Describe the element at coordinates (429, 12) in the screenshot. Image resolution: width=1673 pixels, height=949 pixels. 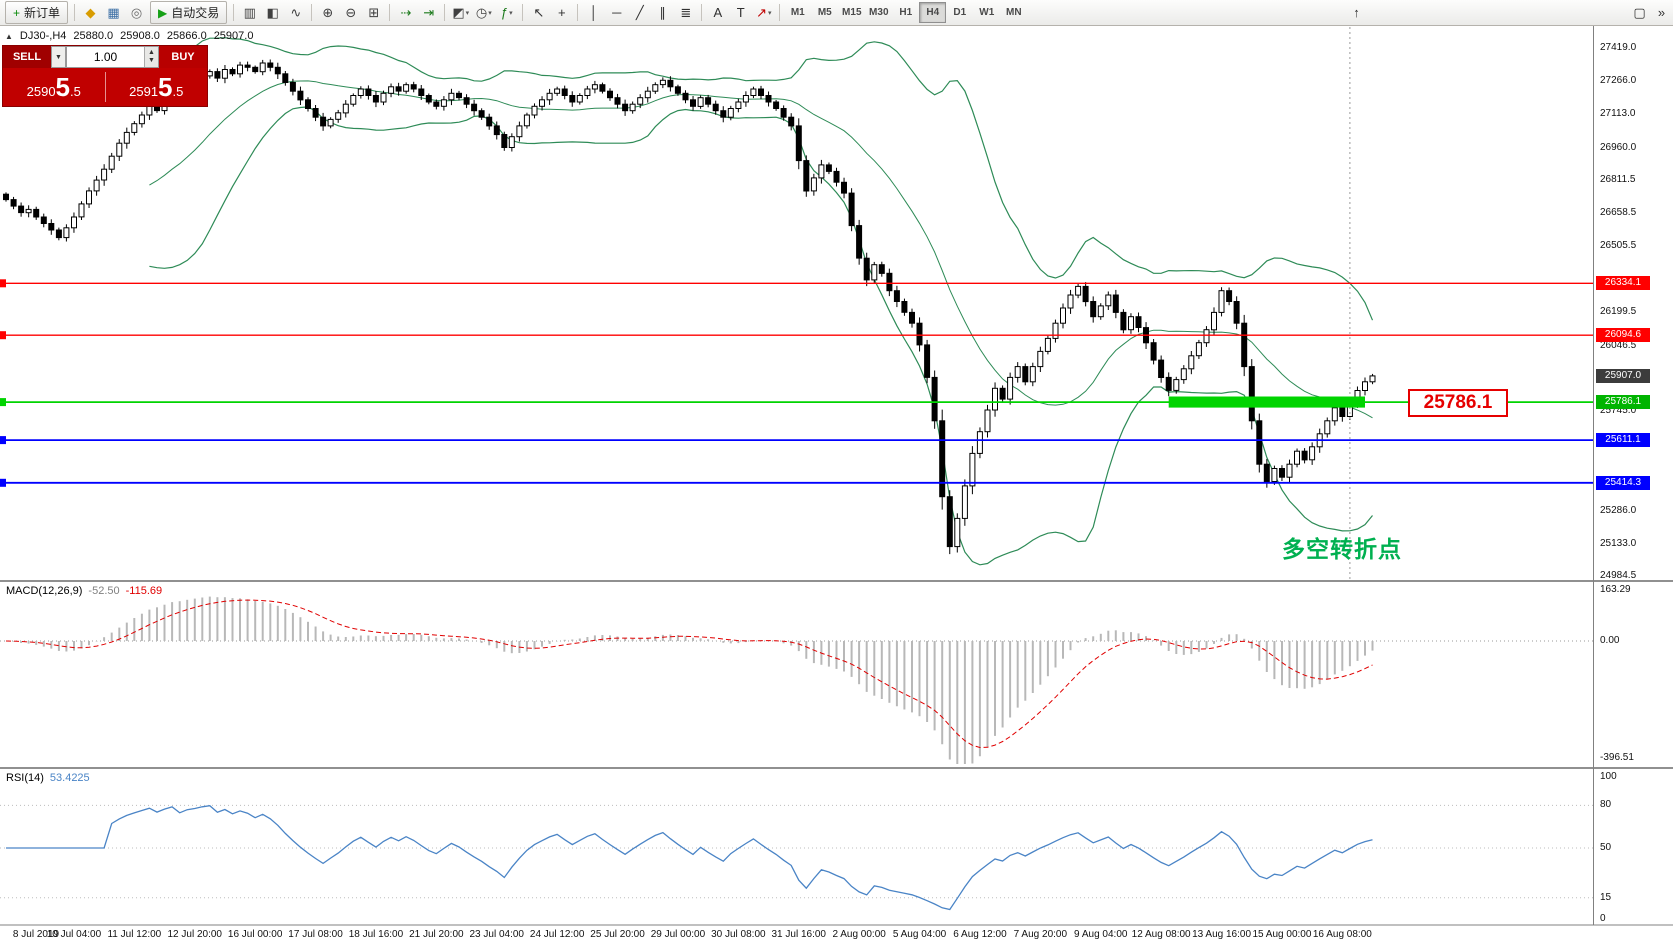
I see `chart-shift-icon: ⇥` at that location.